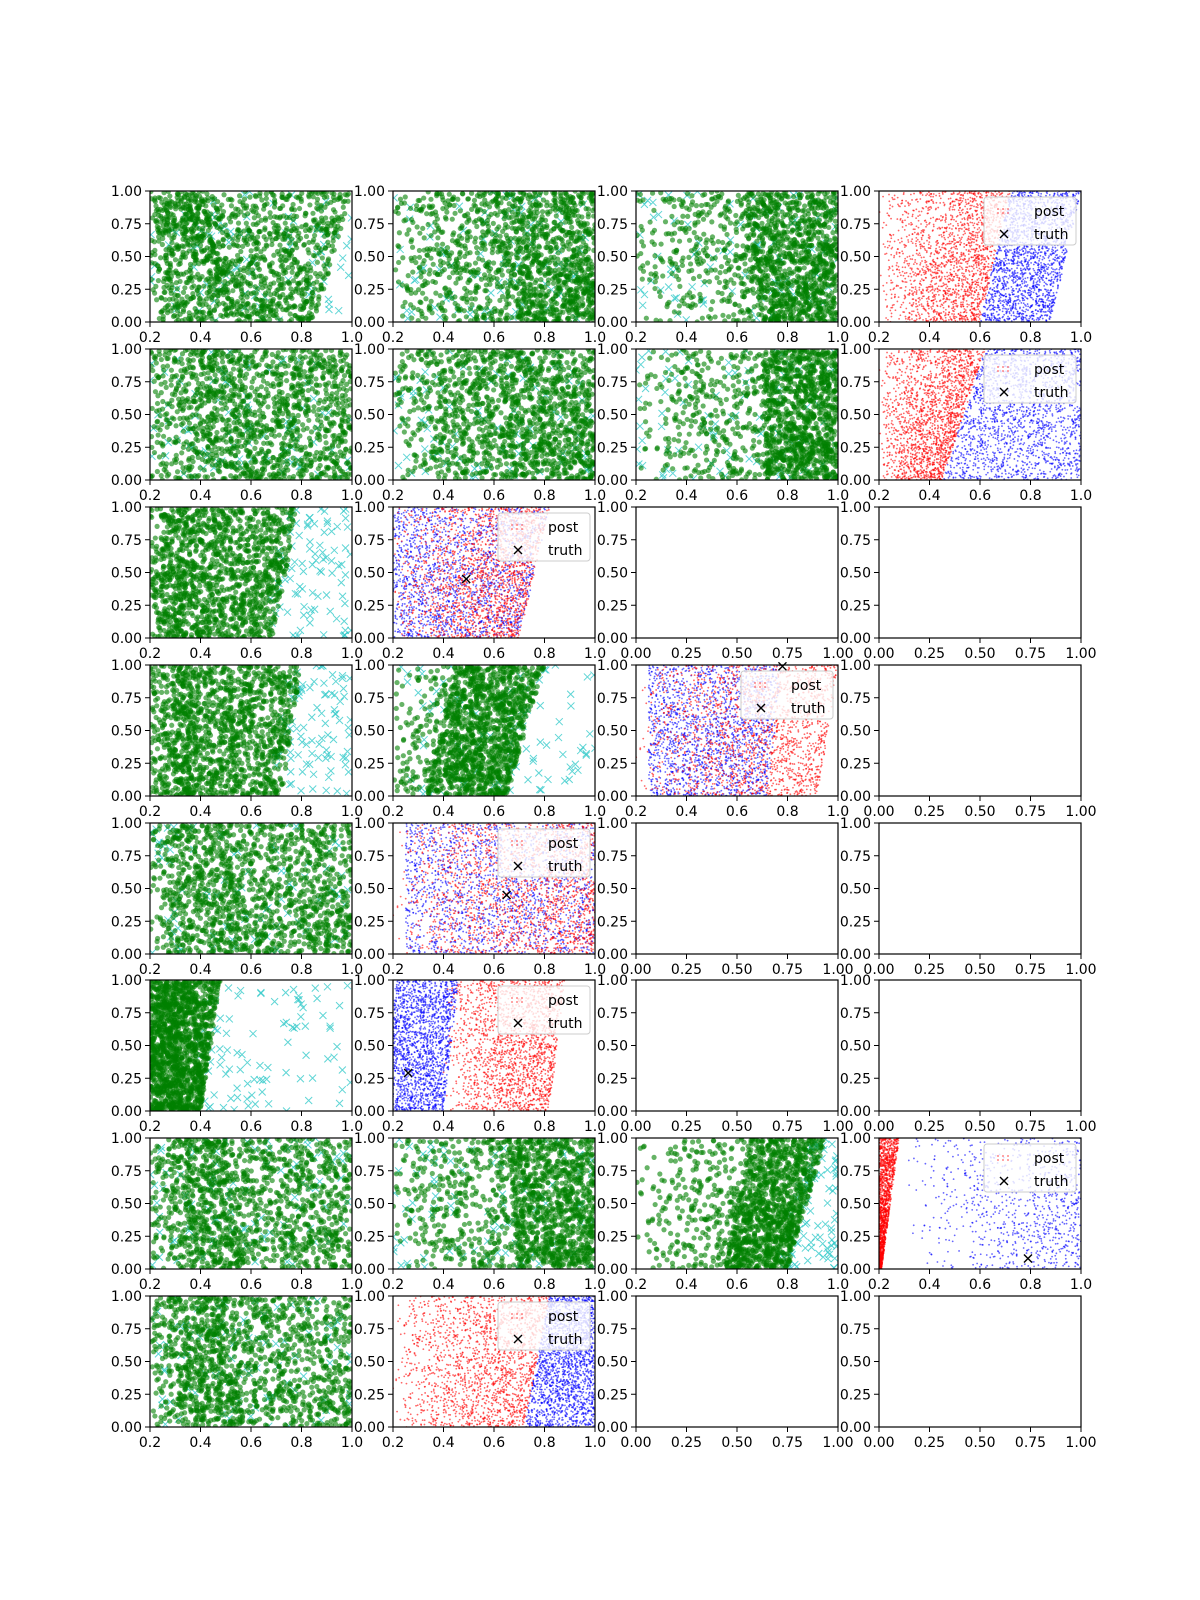 Image resolution: width=1200 pixels, height=1600 pixels. What do you see at coordinates (126, 192) in the screenshot?
I see `y-tick-label: 1.00` at bounding box center [126, 192].